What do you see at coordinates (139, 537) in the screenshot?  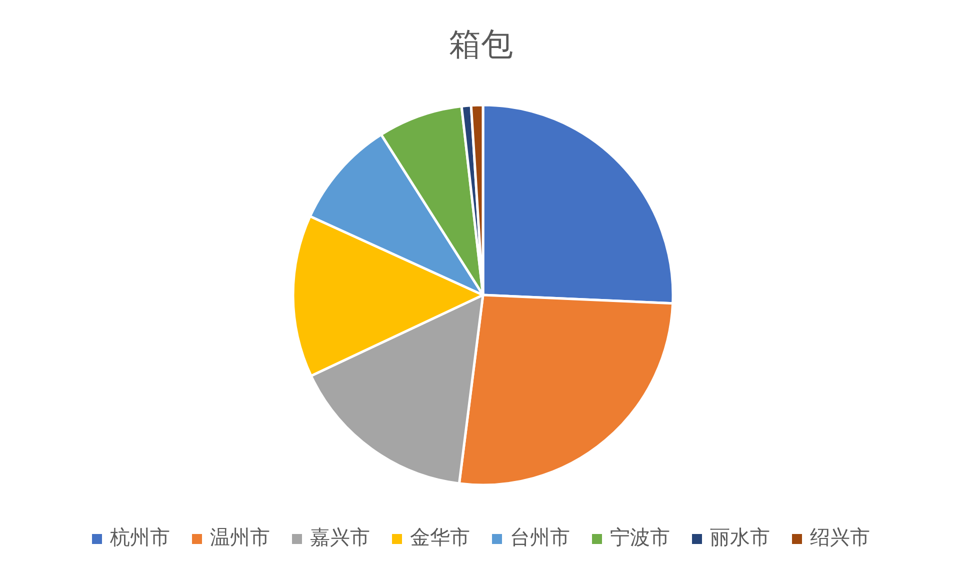 I see `legend-label: 杭州市` at bounding box center [139, 537].